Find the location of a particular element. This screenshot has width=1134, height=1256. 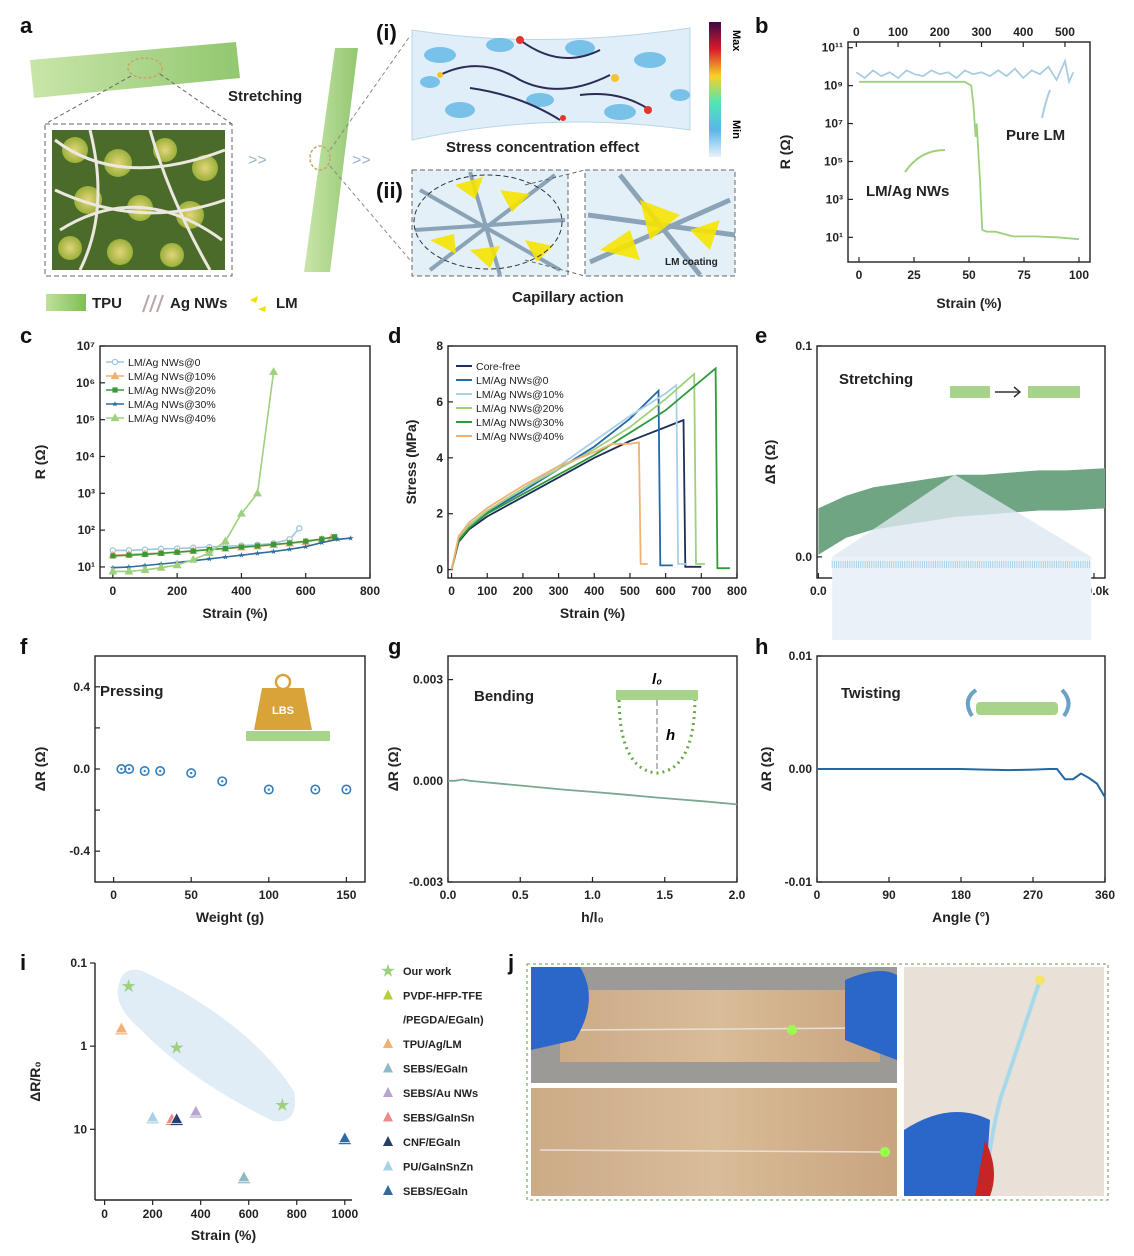

legend-a: TPU Ag NWs LM is located at coordinates (172, 303).